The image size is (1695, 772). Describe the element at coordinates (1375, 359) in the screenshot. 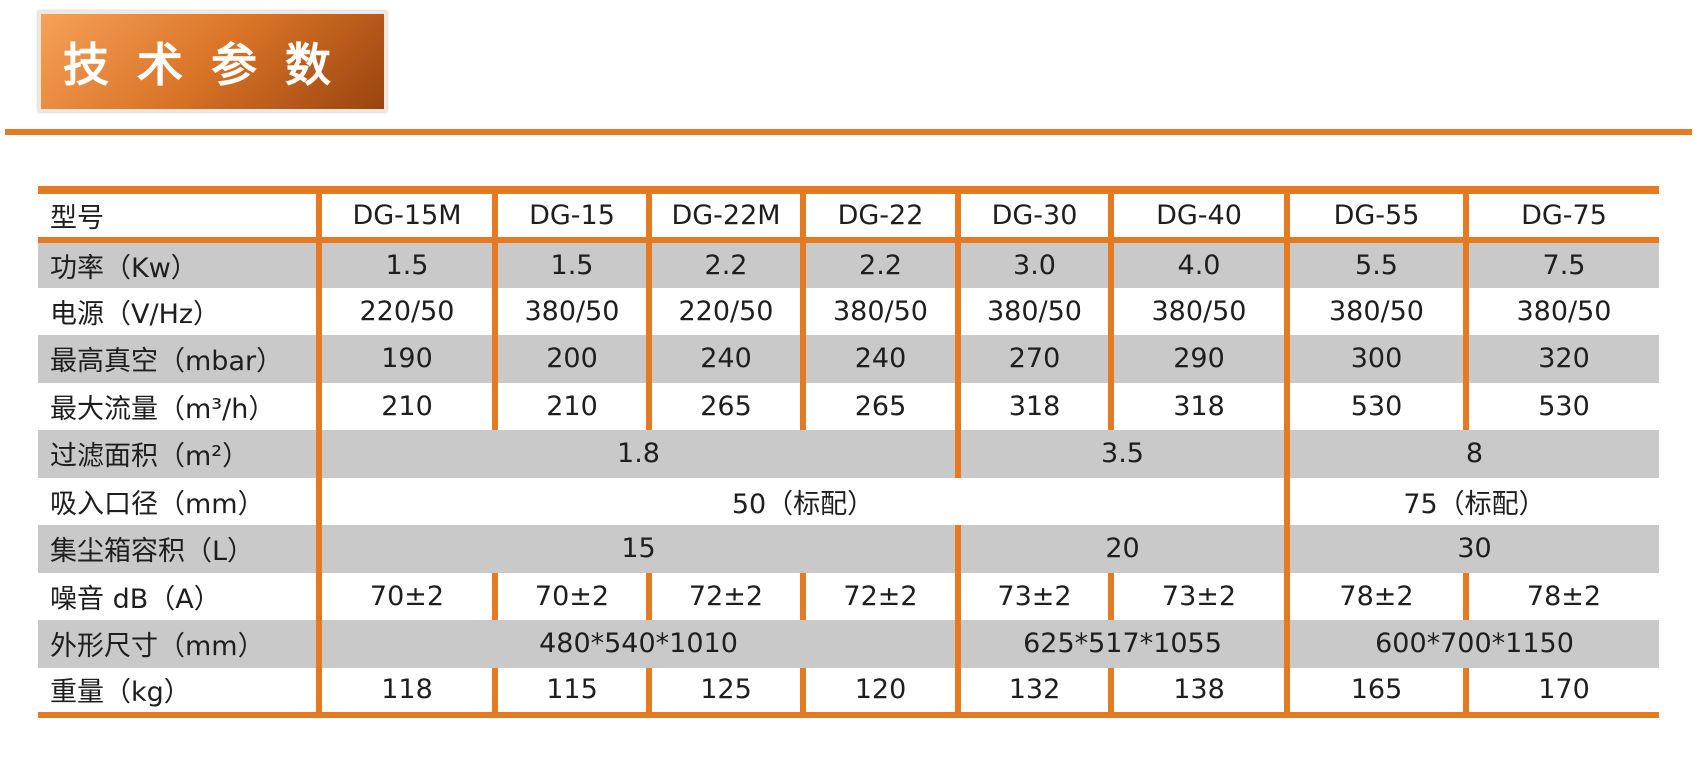

I see `cell: 300` at that location.